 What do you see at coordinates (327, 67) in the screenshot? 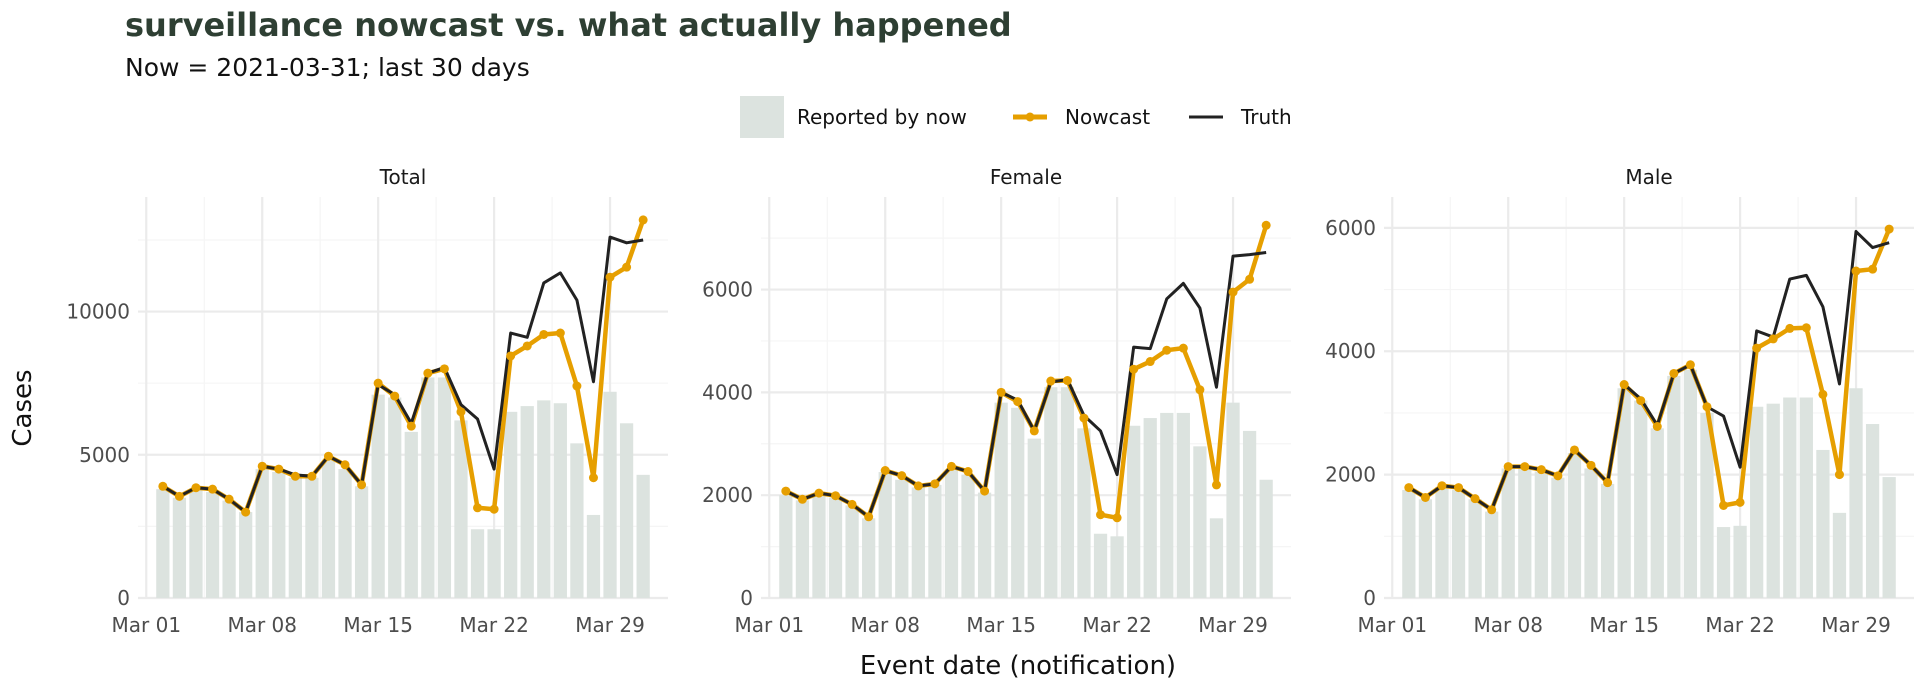
I see `chart-subtitle: Now = 2021-03-31; last 30 days` at bounding box center [327, 67].